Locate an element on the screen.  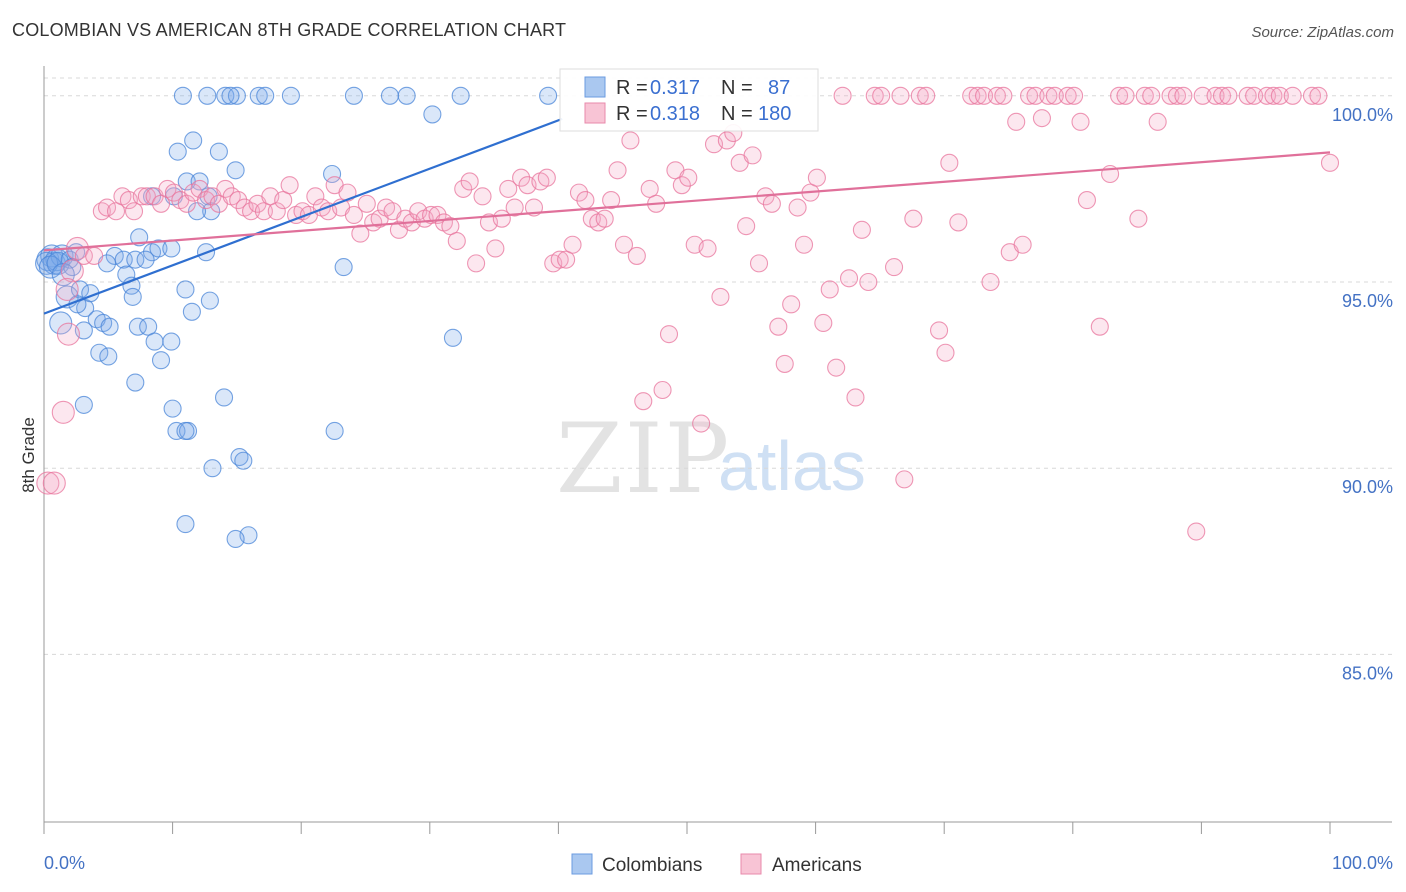
y-tick-label: 100.0% is located at coordinates (1362, 115).